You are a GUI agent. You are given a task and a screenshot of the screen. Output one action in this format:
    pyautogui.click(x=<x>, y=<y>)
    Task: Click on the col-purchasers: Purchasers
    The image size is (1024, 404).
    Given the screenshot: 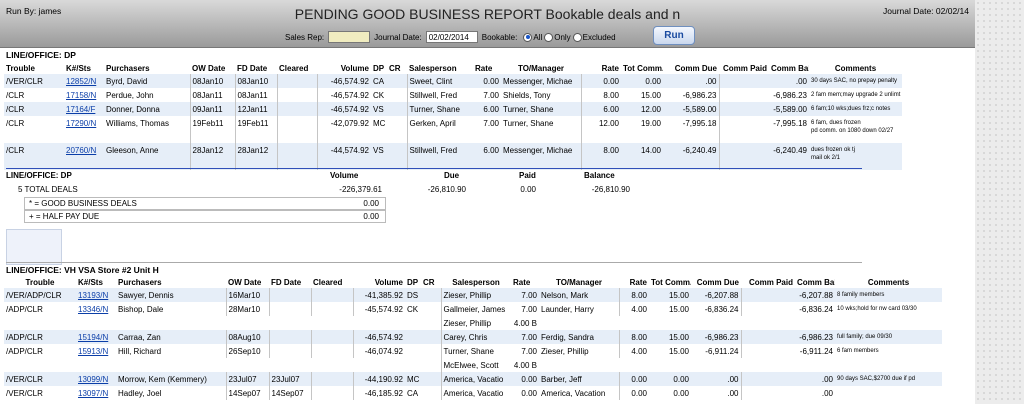 What is the action you would take?
    pyautogui.click(x=128, y=68)
    